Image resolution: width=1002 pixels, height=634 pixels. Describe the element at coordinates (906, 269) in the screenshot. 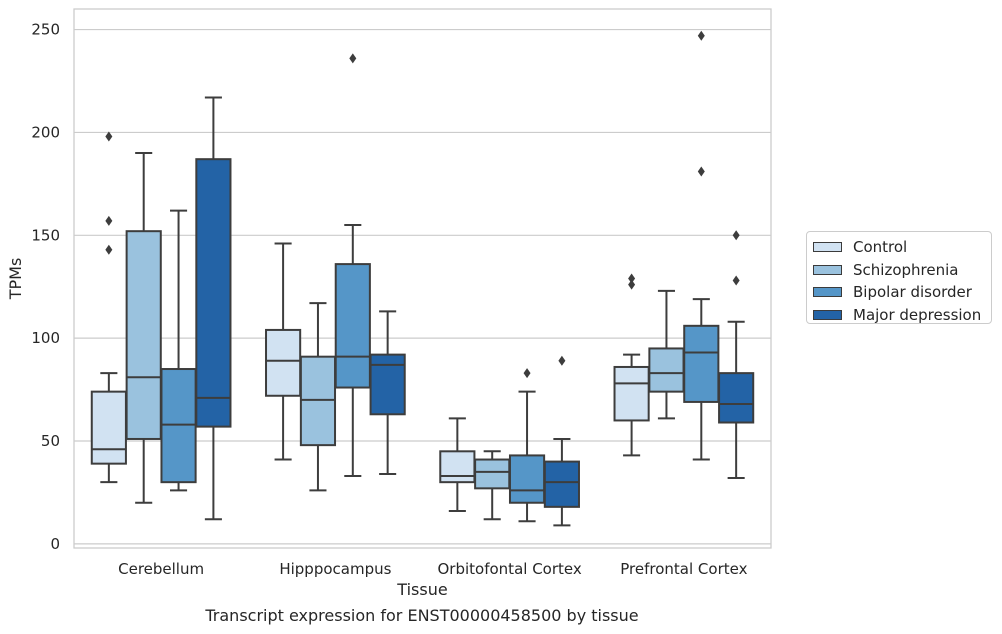

I see `legend-label: Schizophrenia` at that location.